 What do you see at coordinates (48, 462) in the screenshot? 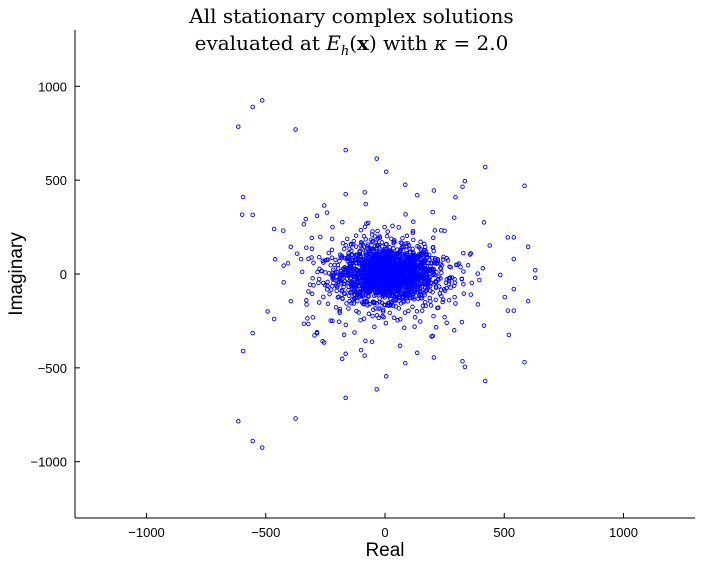
I see `y-tick-label: −1000` at bounding box center [48, 462].